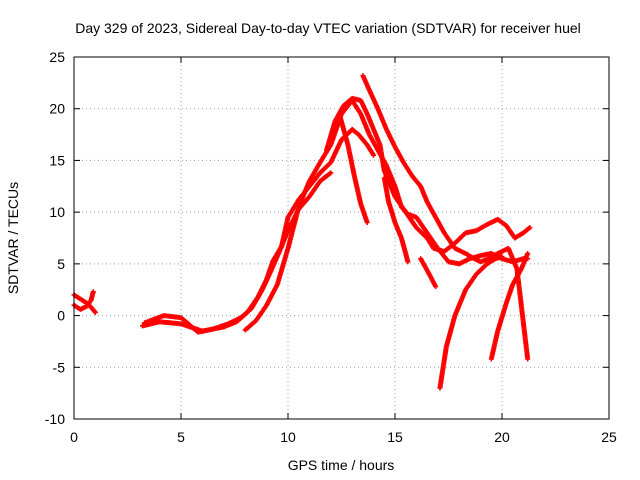 Image resolution: width=640 pixels, height=480 pixels. I want to click on y-tick-label: 25, so click(57, 57).